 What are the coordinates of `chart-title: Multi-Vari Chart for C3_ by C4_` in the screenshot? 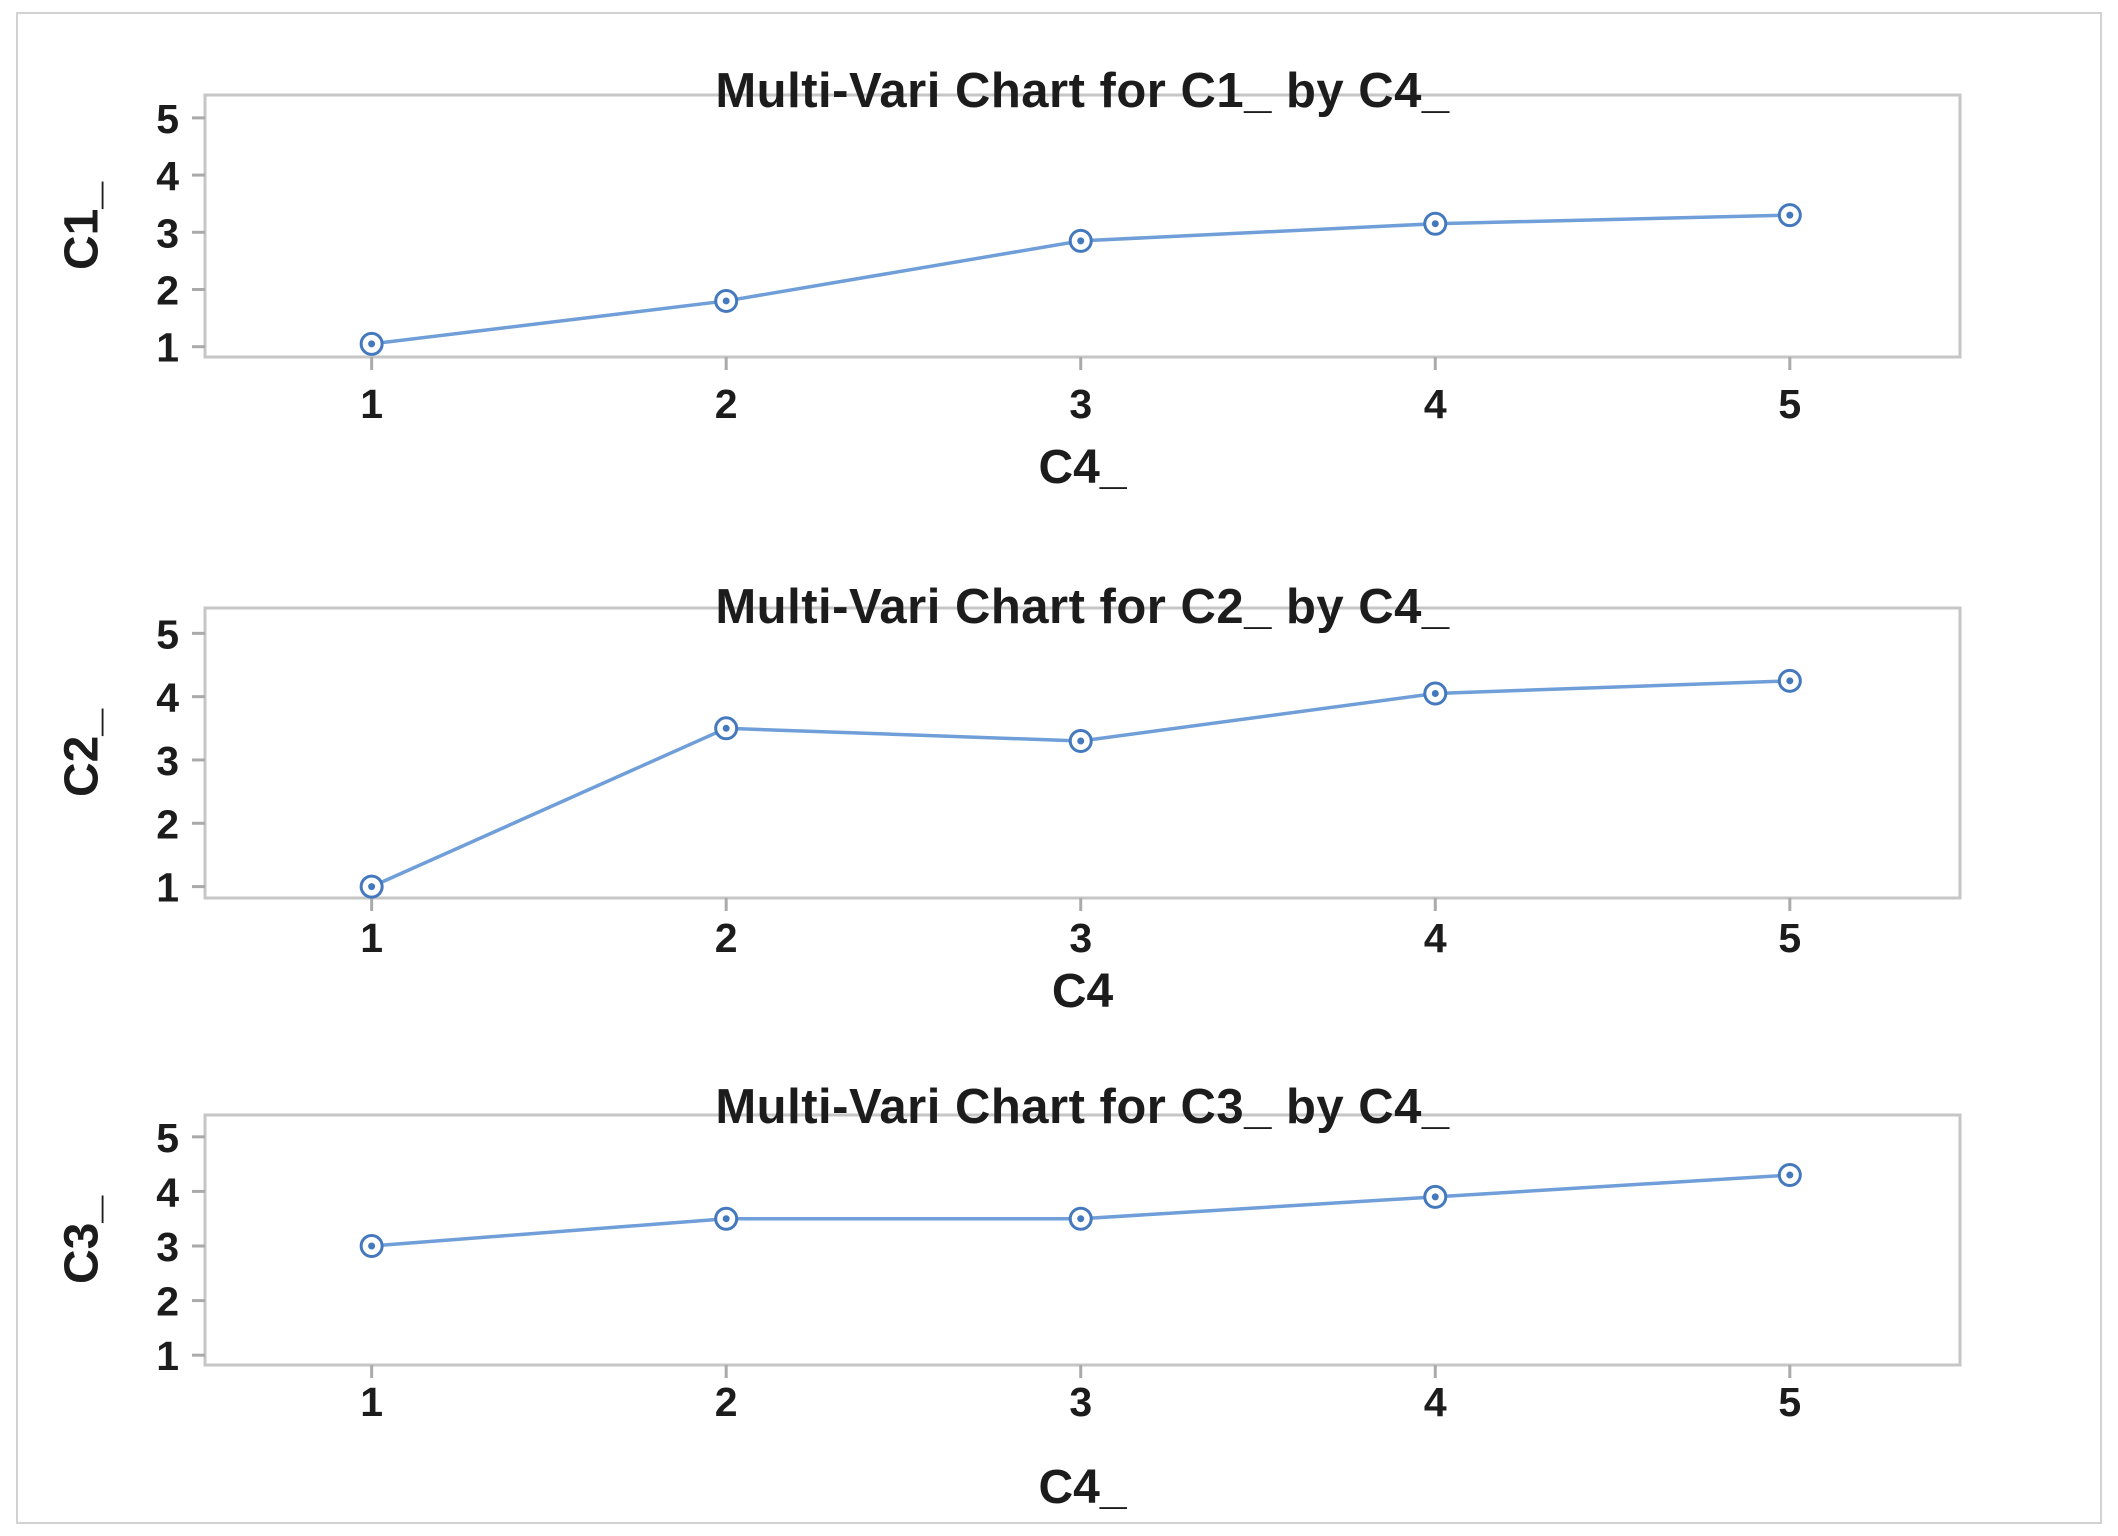 It's located at (1082, 1106).